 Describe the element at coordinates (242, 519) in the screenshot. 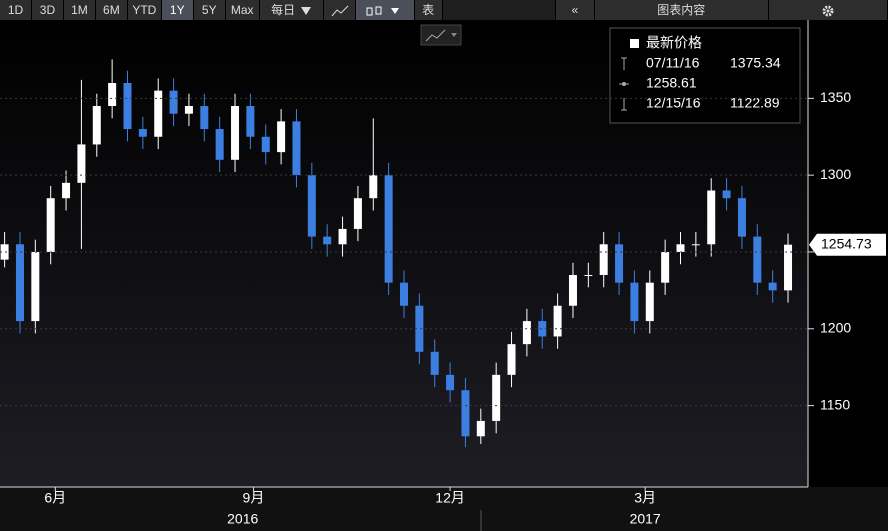

I see `x-year-label: 2016` at that location.